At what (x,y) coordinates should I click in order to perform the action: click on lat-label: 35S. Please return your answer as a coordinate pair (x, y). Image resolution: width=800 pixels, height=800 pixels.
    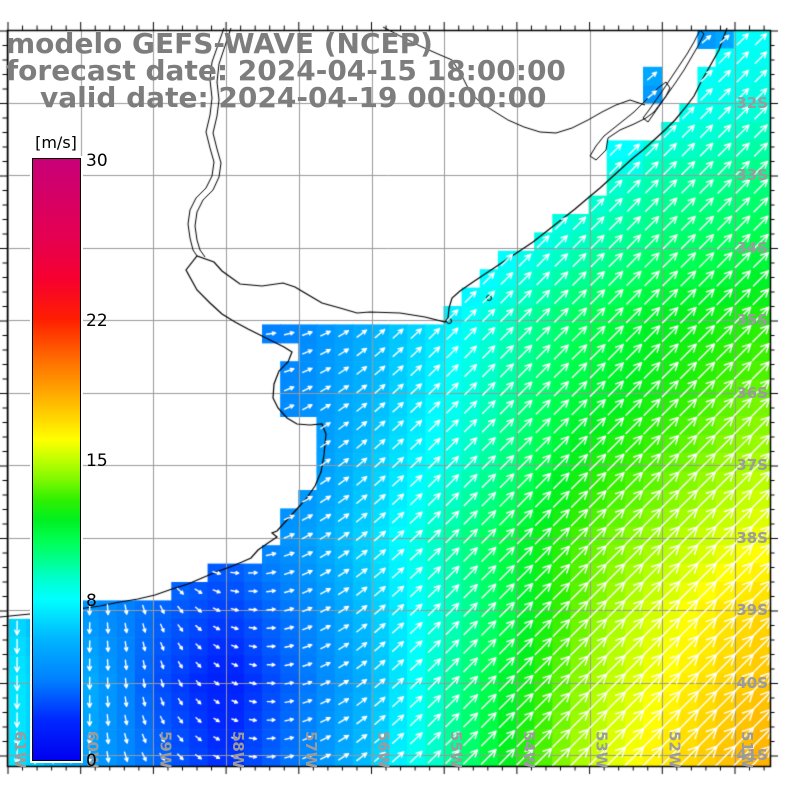
    Looking at the image, I should click on (752, 320).